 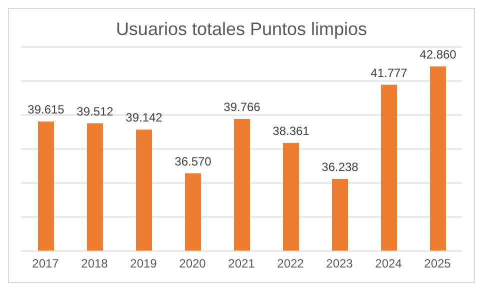 What do you see at coordinates (95, 111) in the screenshot?
I see `data-label: 39.512` at bounding box center [95, 111].